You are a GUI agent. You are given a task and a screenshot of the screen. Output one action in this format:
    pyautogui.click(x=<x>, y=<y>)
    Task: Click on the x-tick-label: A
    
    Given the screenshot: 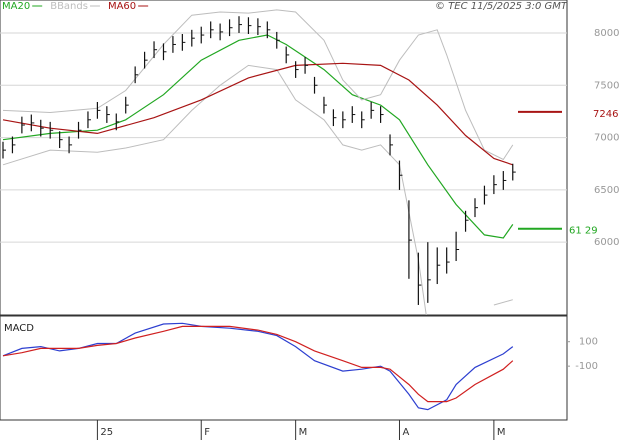 What is the action you would take?
    pyautogui.click(x=405, y=432)
    